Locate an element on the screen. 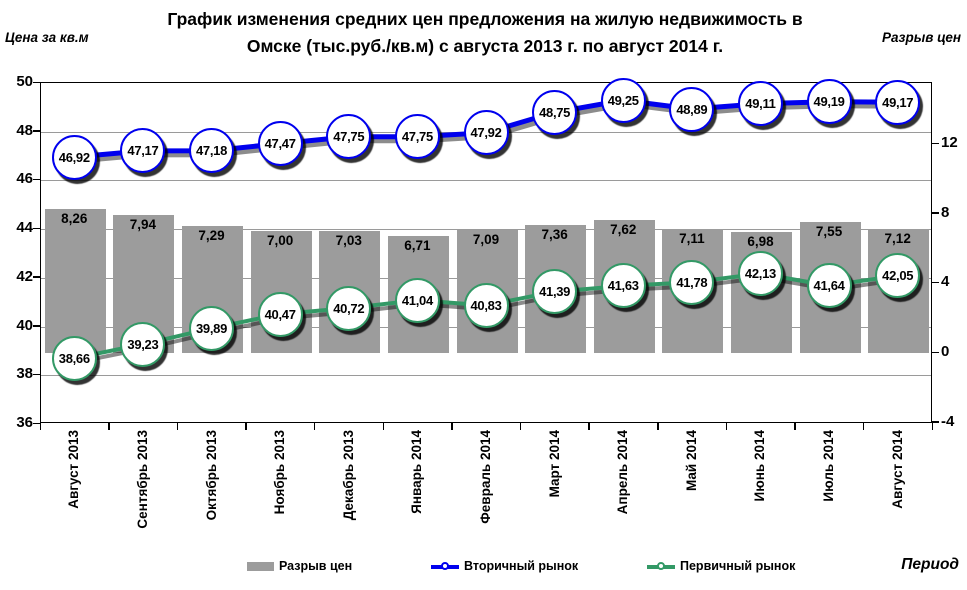  secondary-market-point: 49,19 is located at coordinates (829, 102).